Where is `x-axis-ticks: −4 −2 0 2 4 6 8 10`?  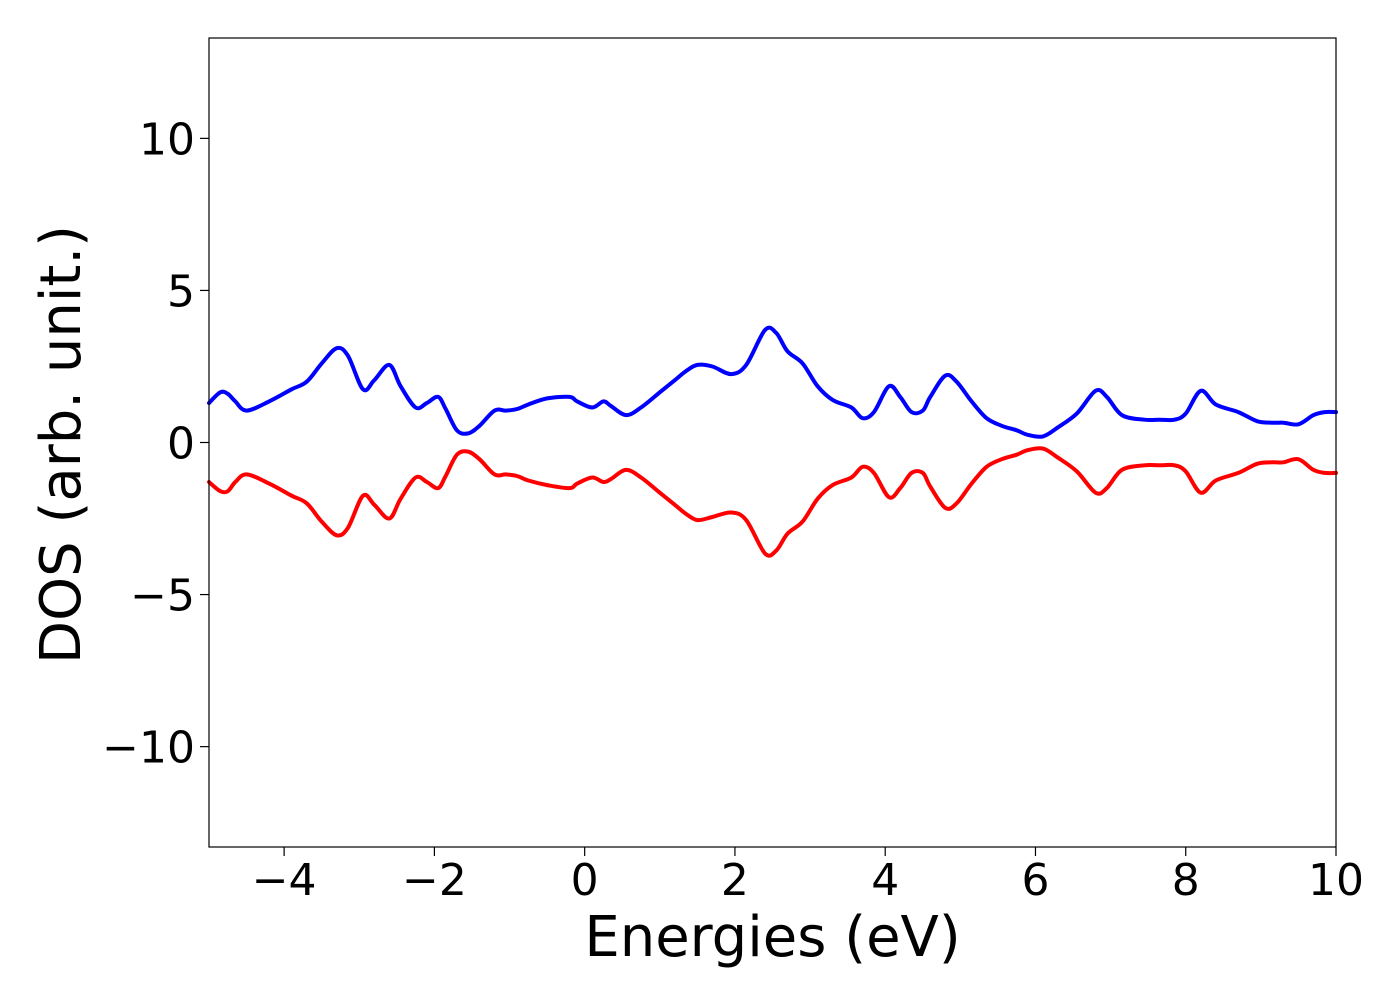
x-axis-ticks: −4 −2 0 2 4 6 8 10 is located at coordinates (808, 876).